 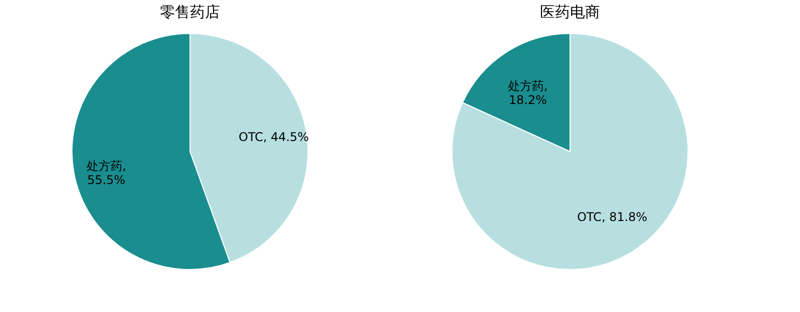 I want to click on slice-label: OTC, 81.8%, so click(x=612, y=217).